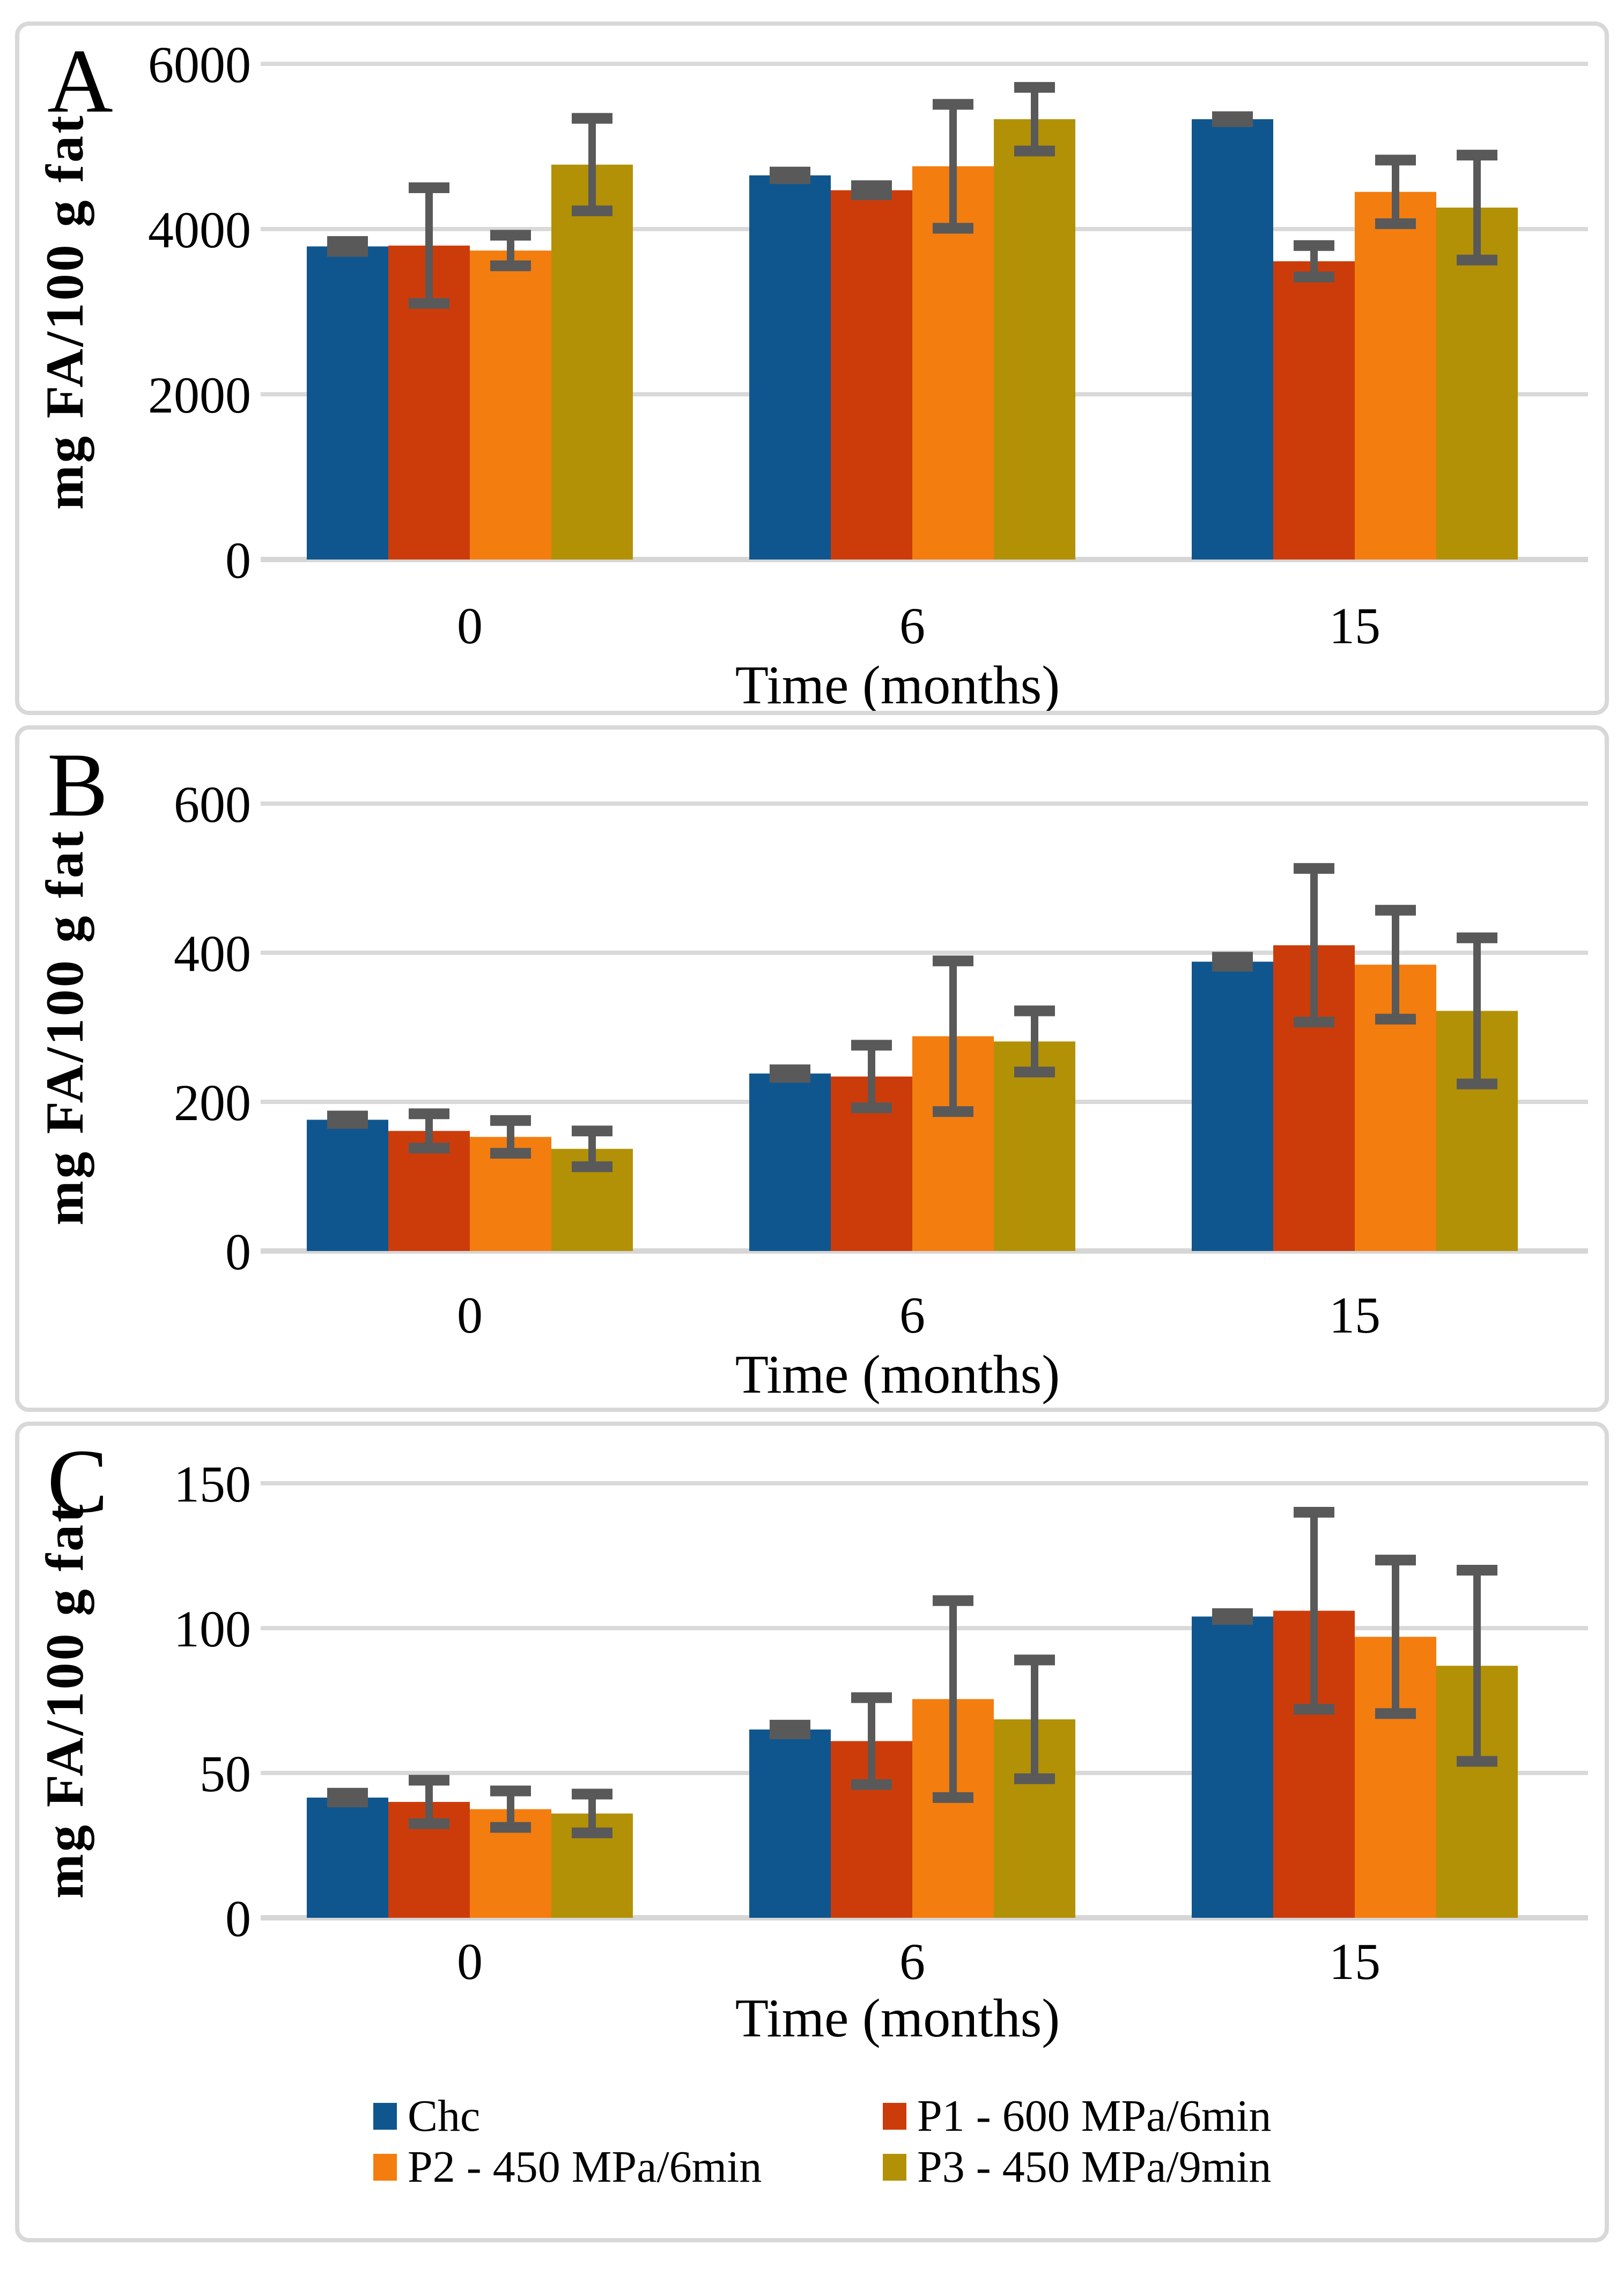 The height and width of the screenshot is (2274, 1624). Describe the element at coordinates (199, 230) in the screenshot. I see `y-tick-label: 4000` at that location.